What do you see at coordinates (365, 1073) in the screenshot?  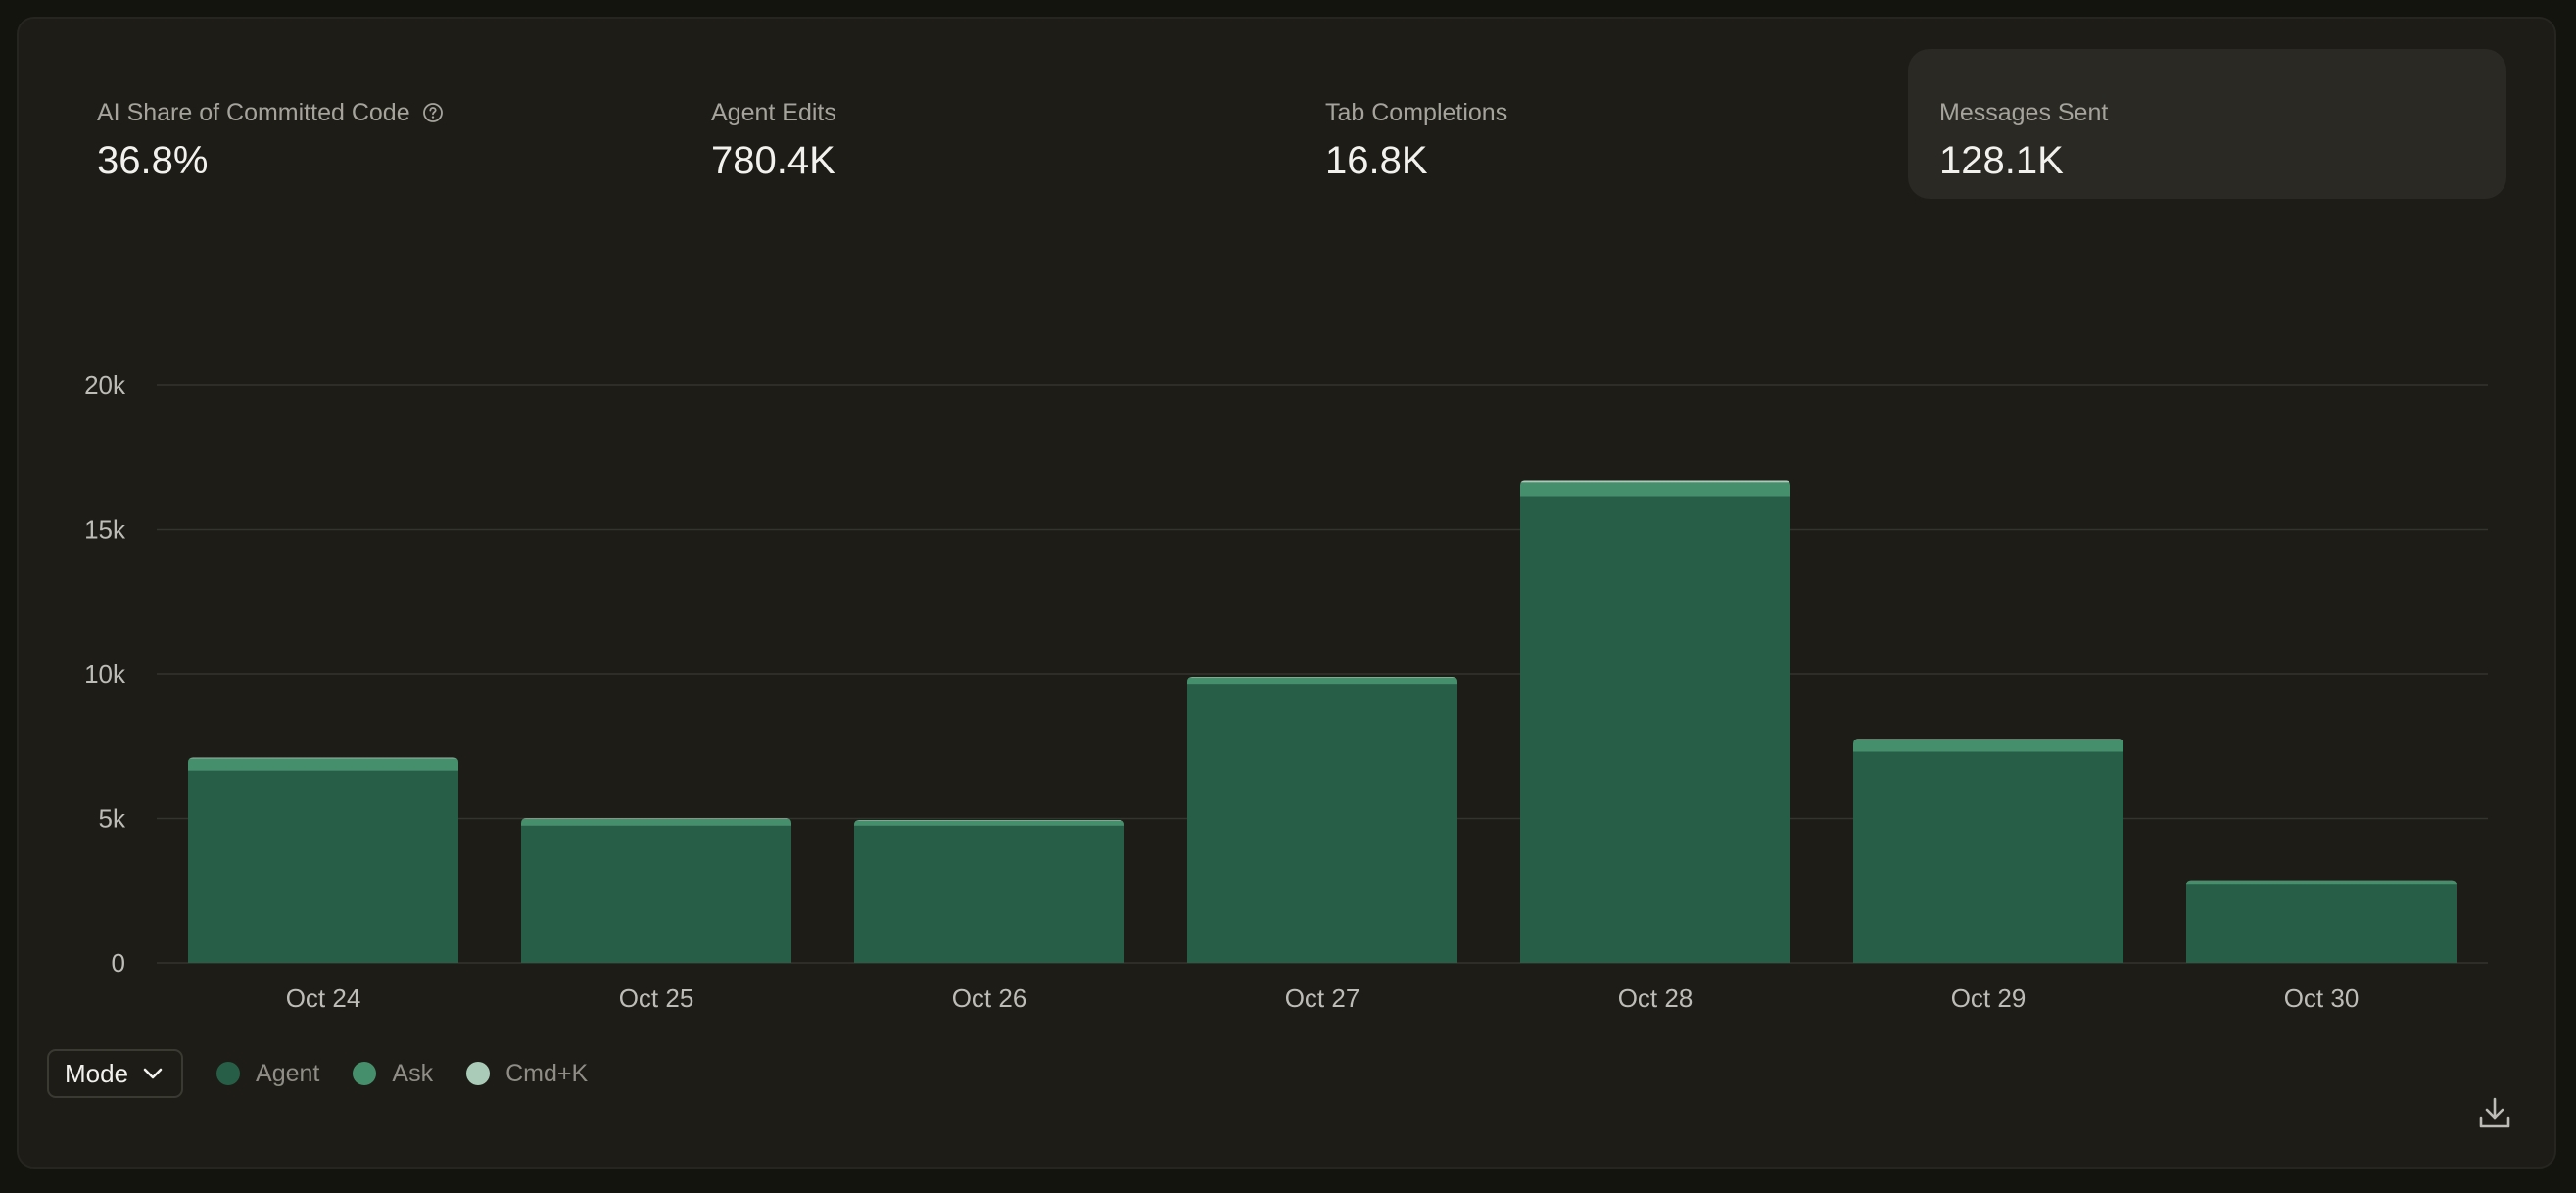 I see `legend-swatch-ask` at bounding box center [365, 1073].